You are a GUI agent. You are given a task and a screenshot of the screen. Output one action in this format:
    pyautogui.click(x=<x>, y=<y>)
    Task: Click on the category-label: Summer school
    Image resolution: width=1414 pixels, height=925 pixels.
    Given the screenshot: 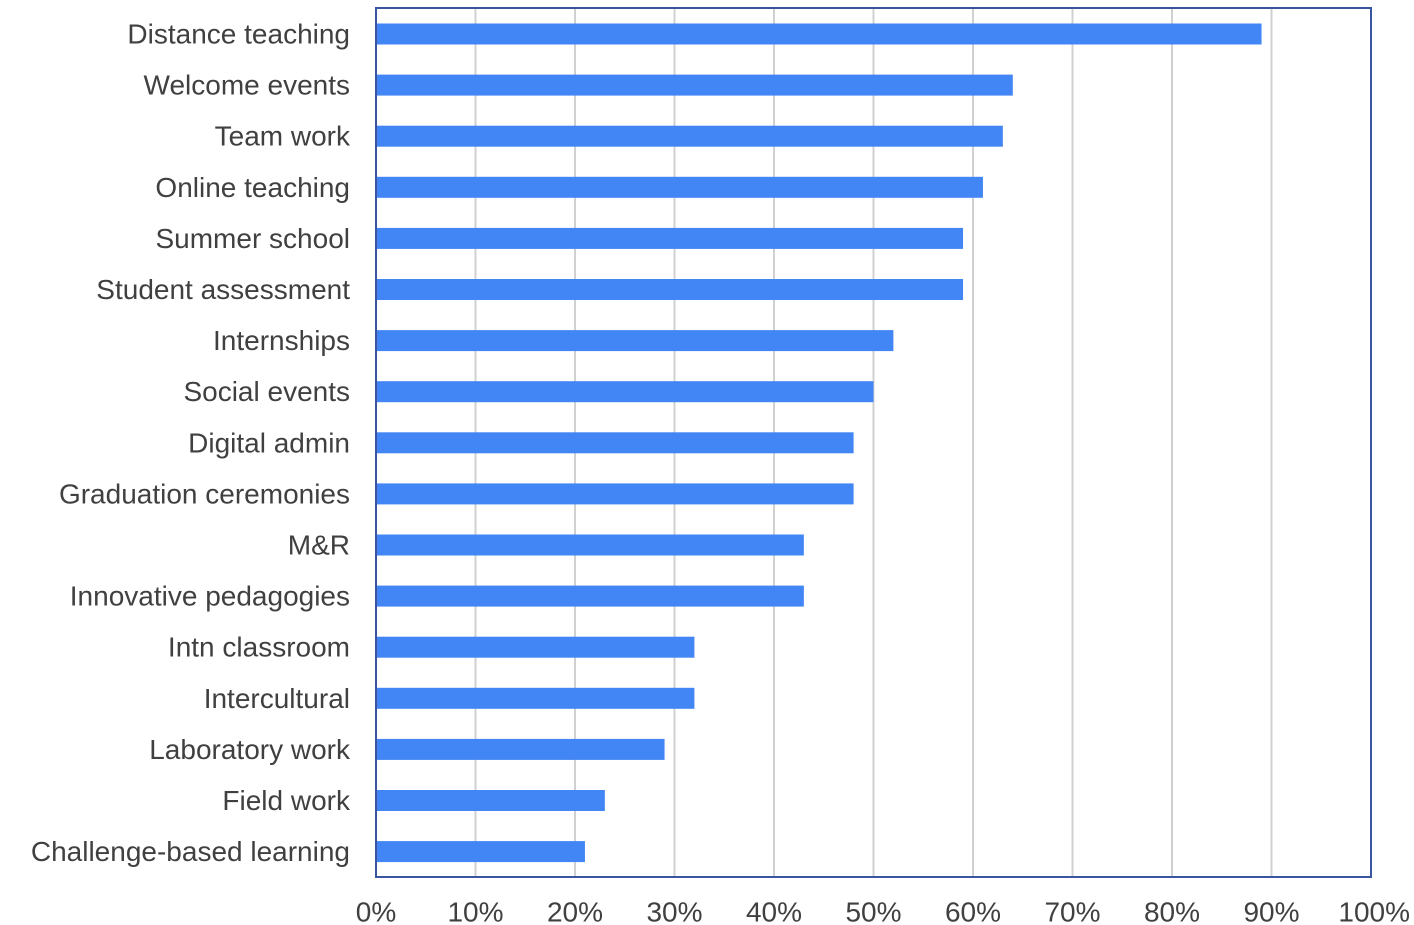 What is the action you would take?
    pyautogui.click(x=252, y=238)
    